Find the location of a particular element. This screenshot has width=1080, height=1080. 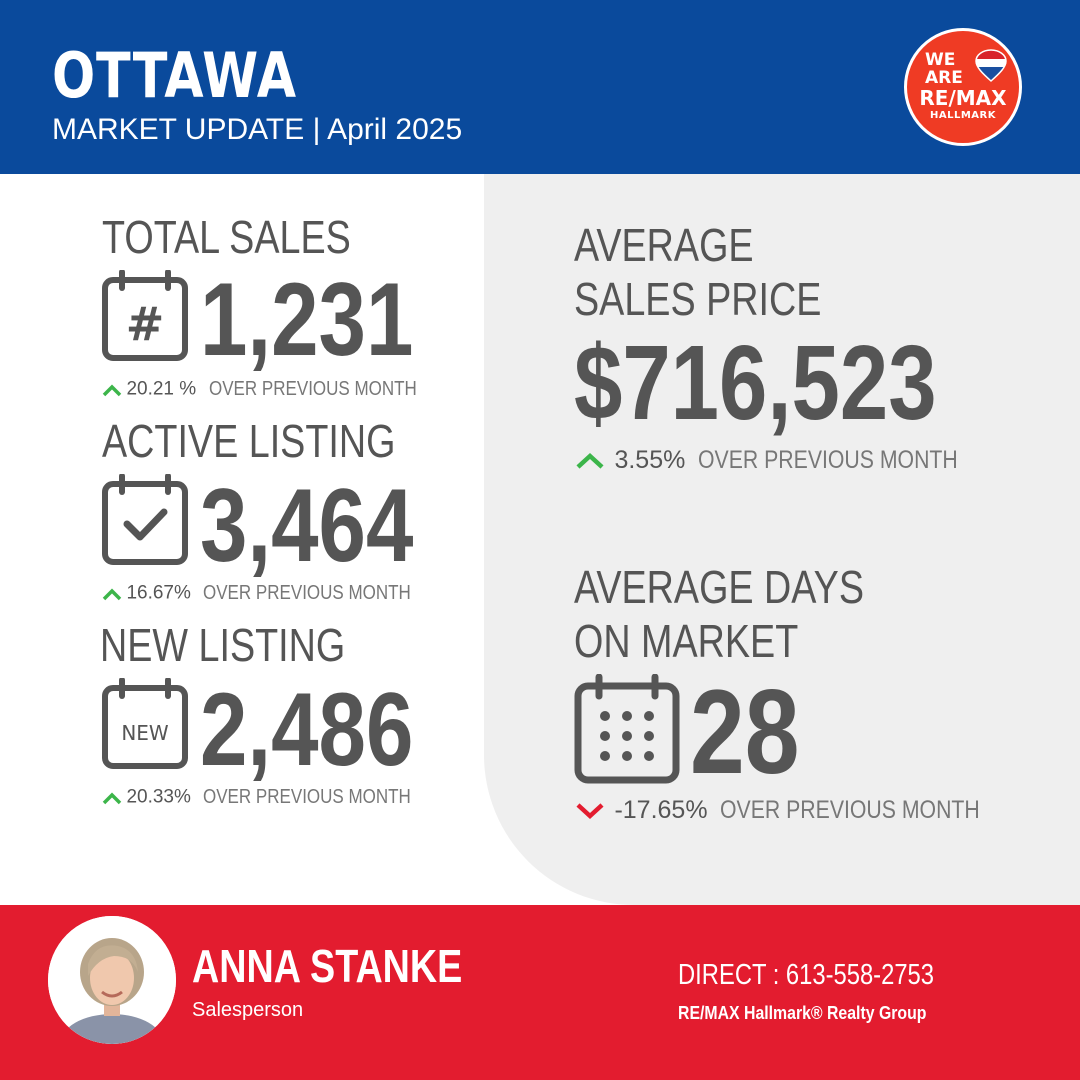

logo-text-remax: RE/MAX is located at coordinates (963, 98).